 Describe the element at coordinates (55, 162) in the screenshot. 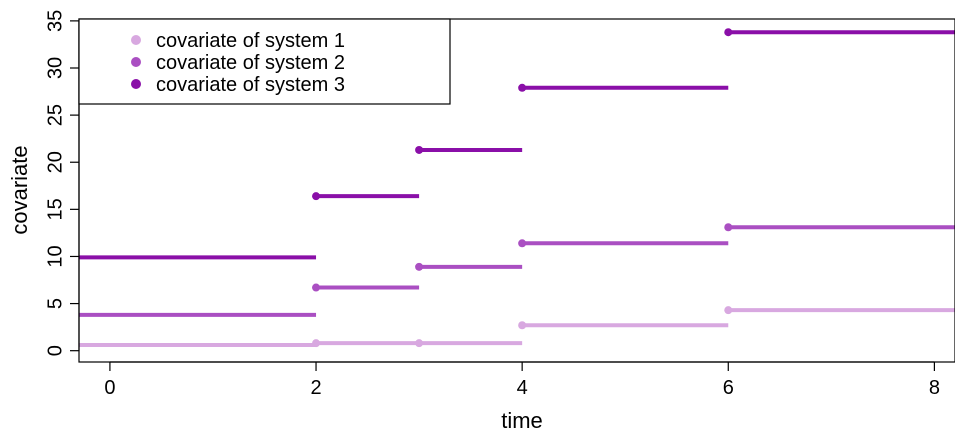

I see `y-tick-label: 20` at that location.